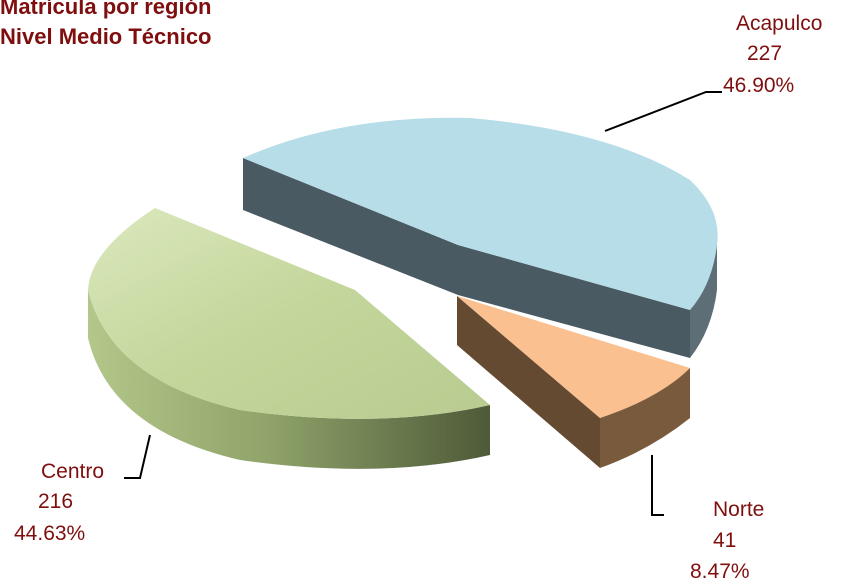  I want to click on label-norte-value: 41, so click(724, 540).